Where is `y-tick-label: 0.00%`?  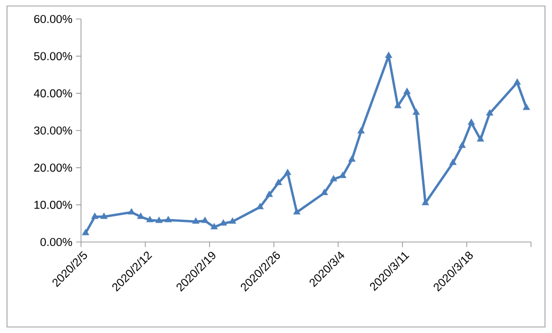
y-tick-label: 0.00% is located at coordinates (56, 242).